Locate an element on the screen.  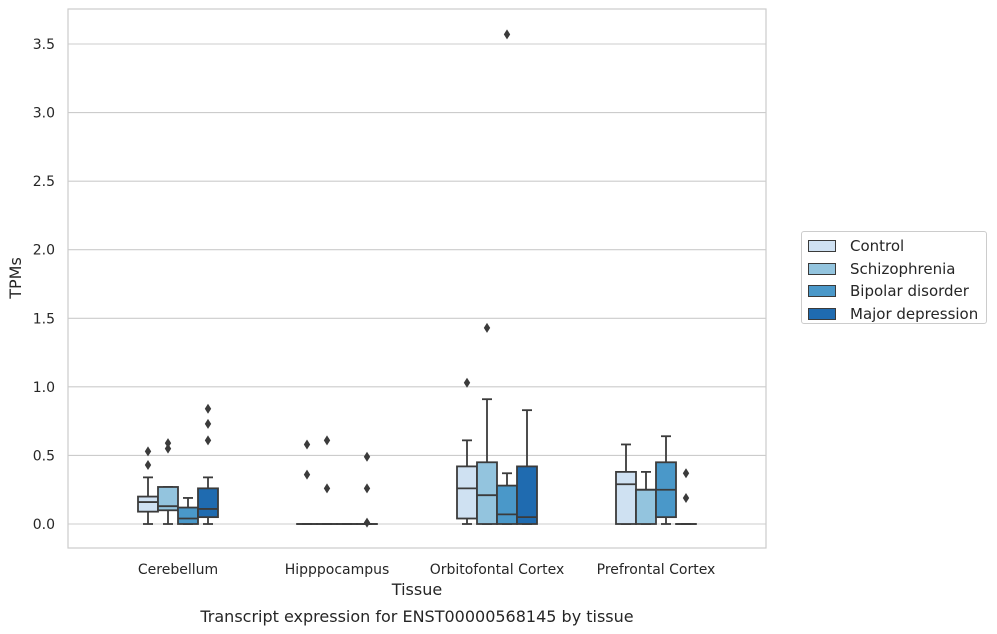
legend-item: Control is located at coordinates (897, 246).